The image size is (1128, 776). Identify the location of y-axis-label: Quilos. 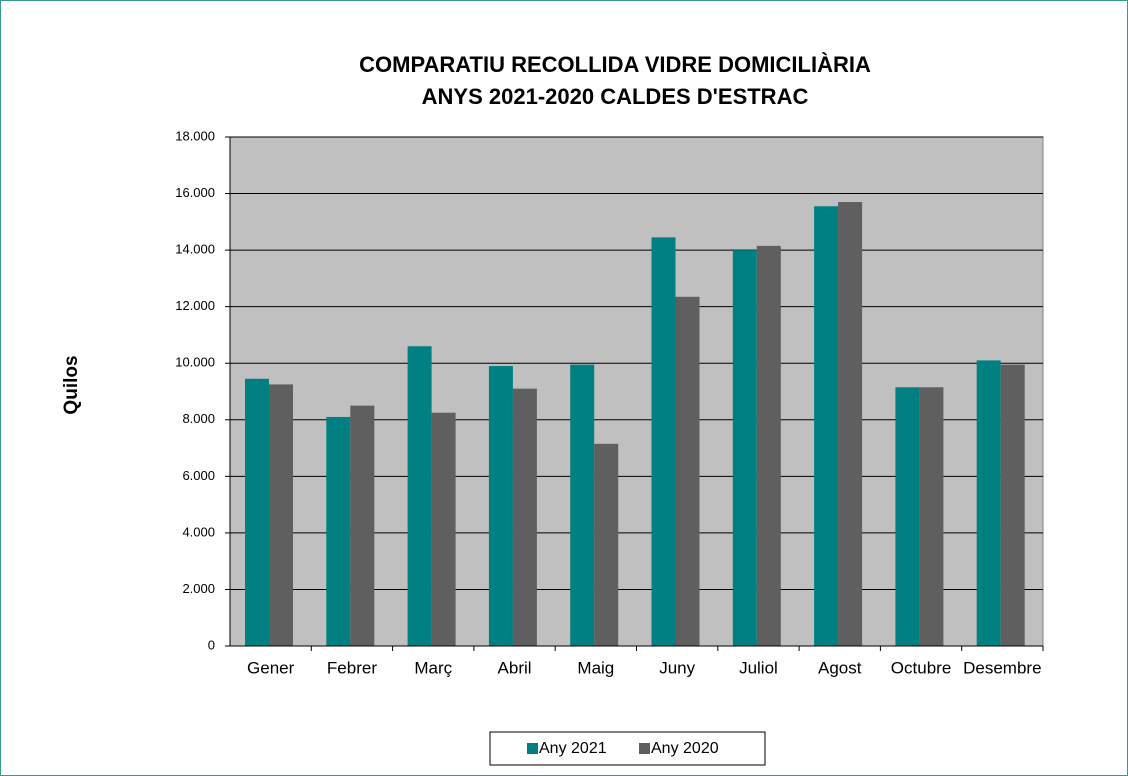
(71, 384).